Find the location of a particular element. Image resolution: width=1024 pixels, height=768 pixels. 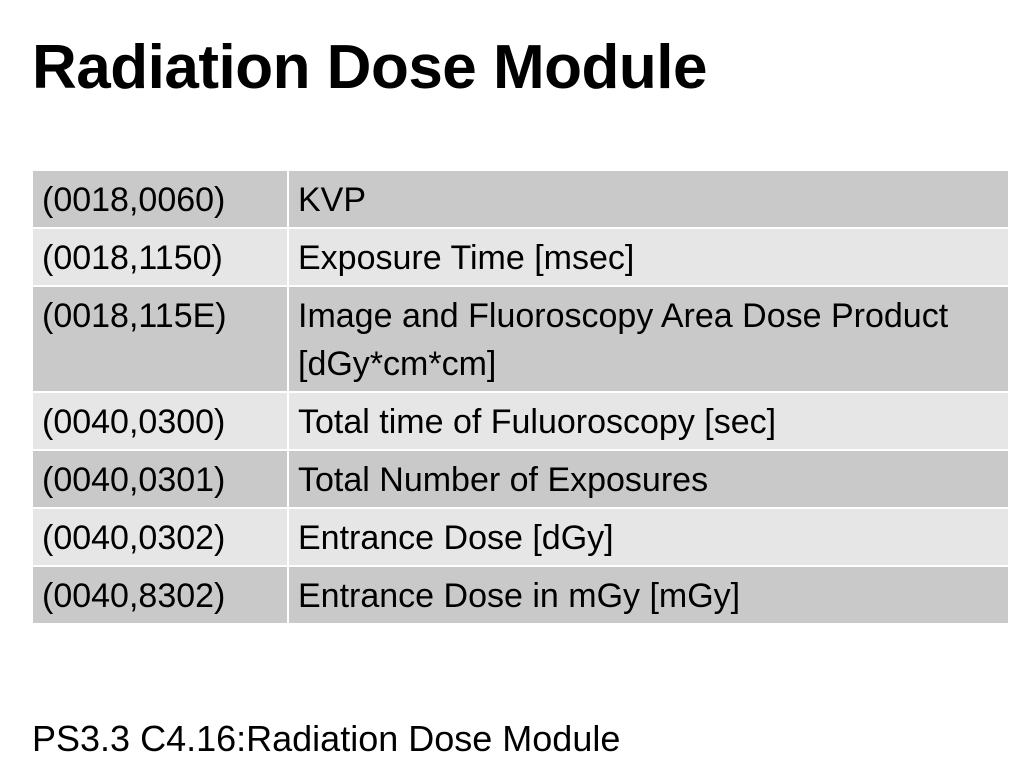

description-cell: Total time of Fuluoroscopy [sec] is located at coordinates (647, 421).